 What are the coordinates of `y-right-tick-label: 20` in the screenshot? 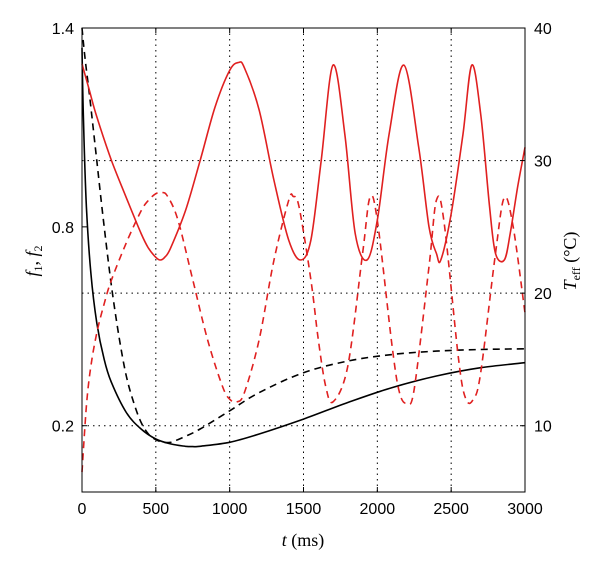 It's located at (543, 294).